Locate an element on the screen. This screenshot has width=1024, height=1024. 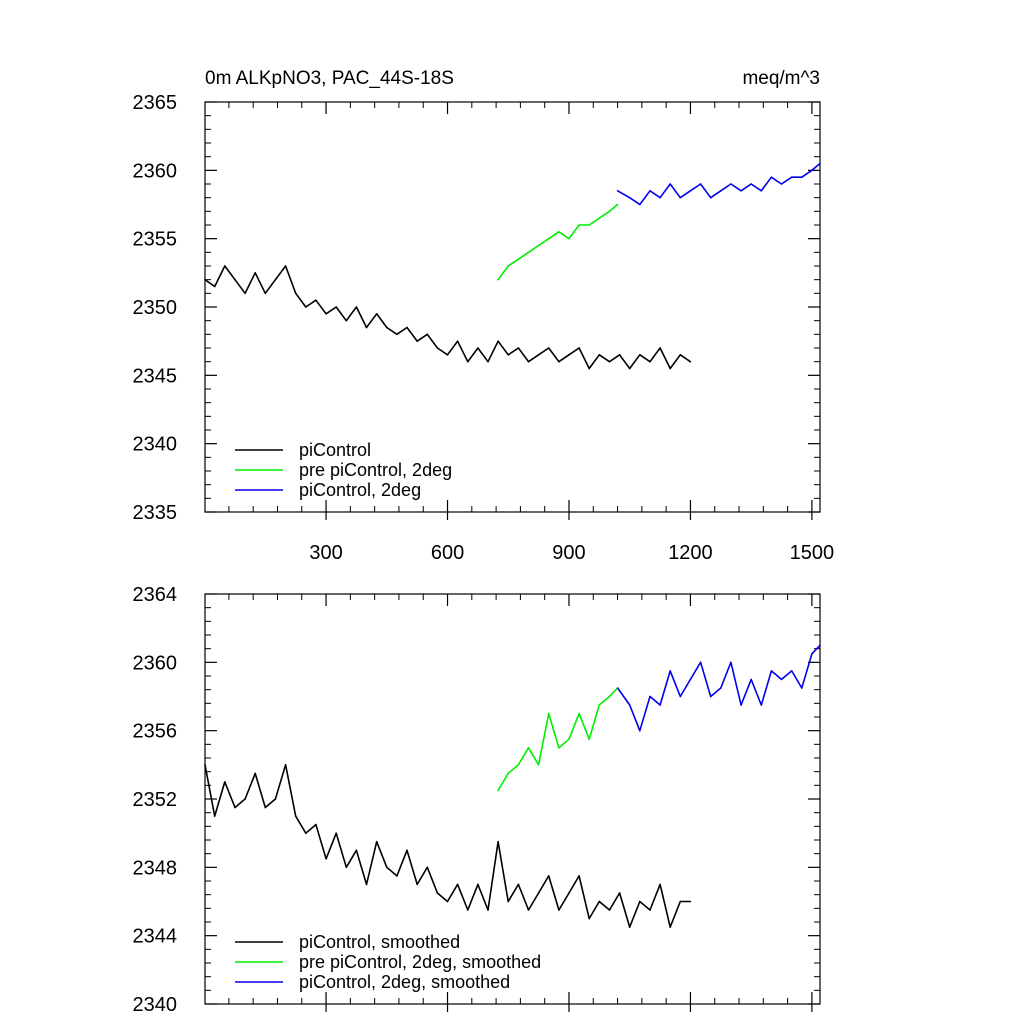
x-tick-label: 1200 is located at coordinates (690, 553).